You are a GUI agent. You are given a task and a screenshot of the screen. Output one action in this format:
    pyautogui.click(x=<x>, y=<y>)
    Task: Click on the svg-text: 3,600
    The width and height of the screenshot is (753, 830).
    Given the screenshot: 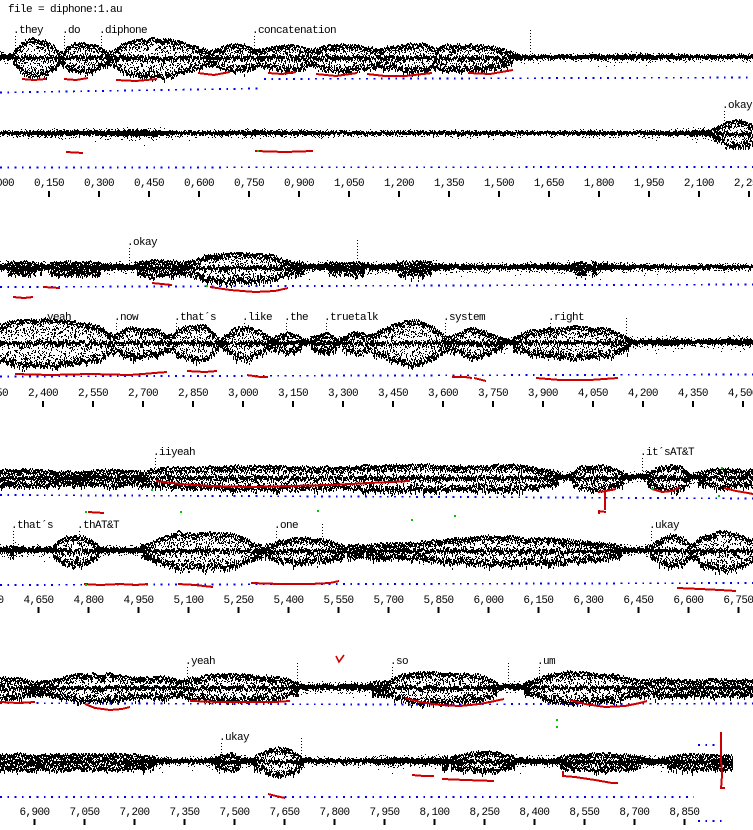 What is the action you would take?
    pyautogui.click(x=443, y=394)
    